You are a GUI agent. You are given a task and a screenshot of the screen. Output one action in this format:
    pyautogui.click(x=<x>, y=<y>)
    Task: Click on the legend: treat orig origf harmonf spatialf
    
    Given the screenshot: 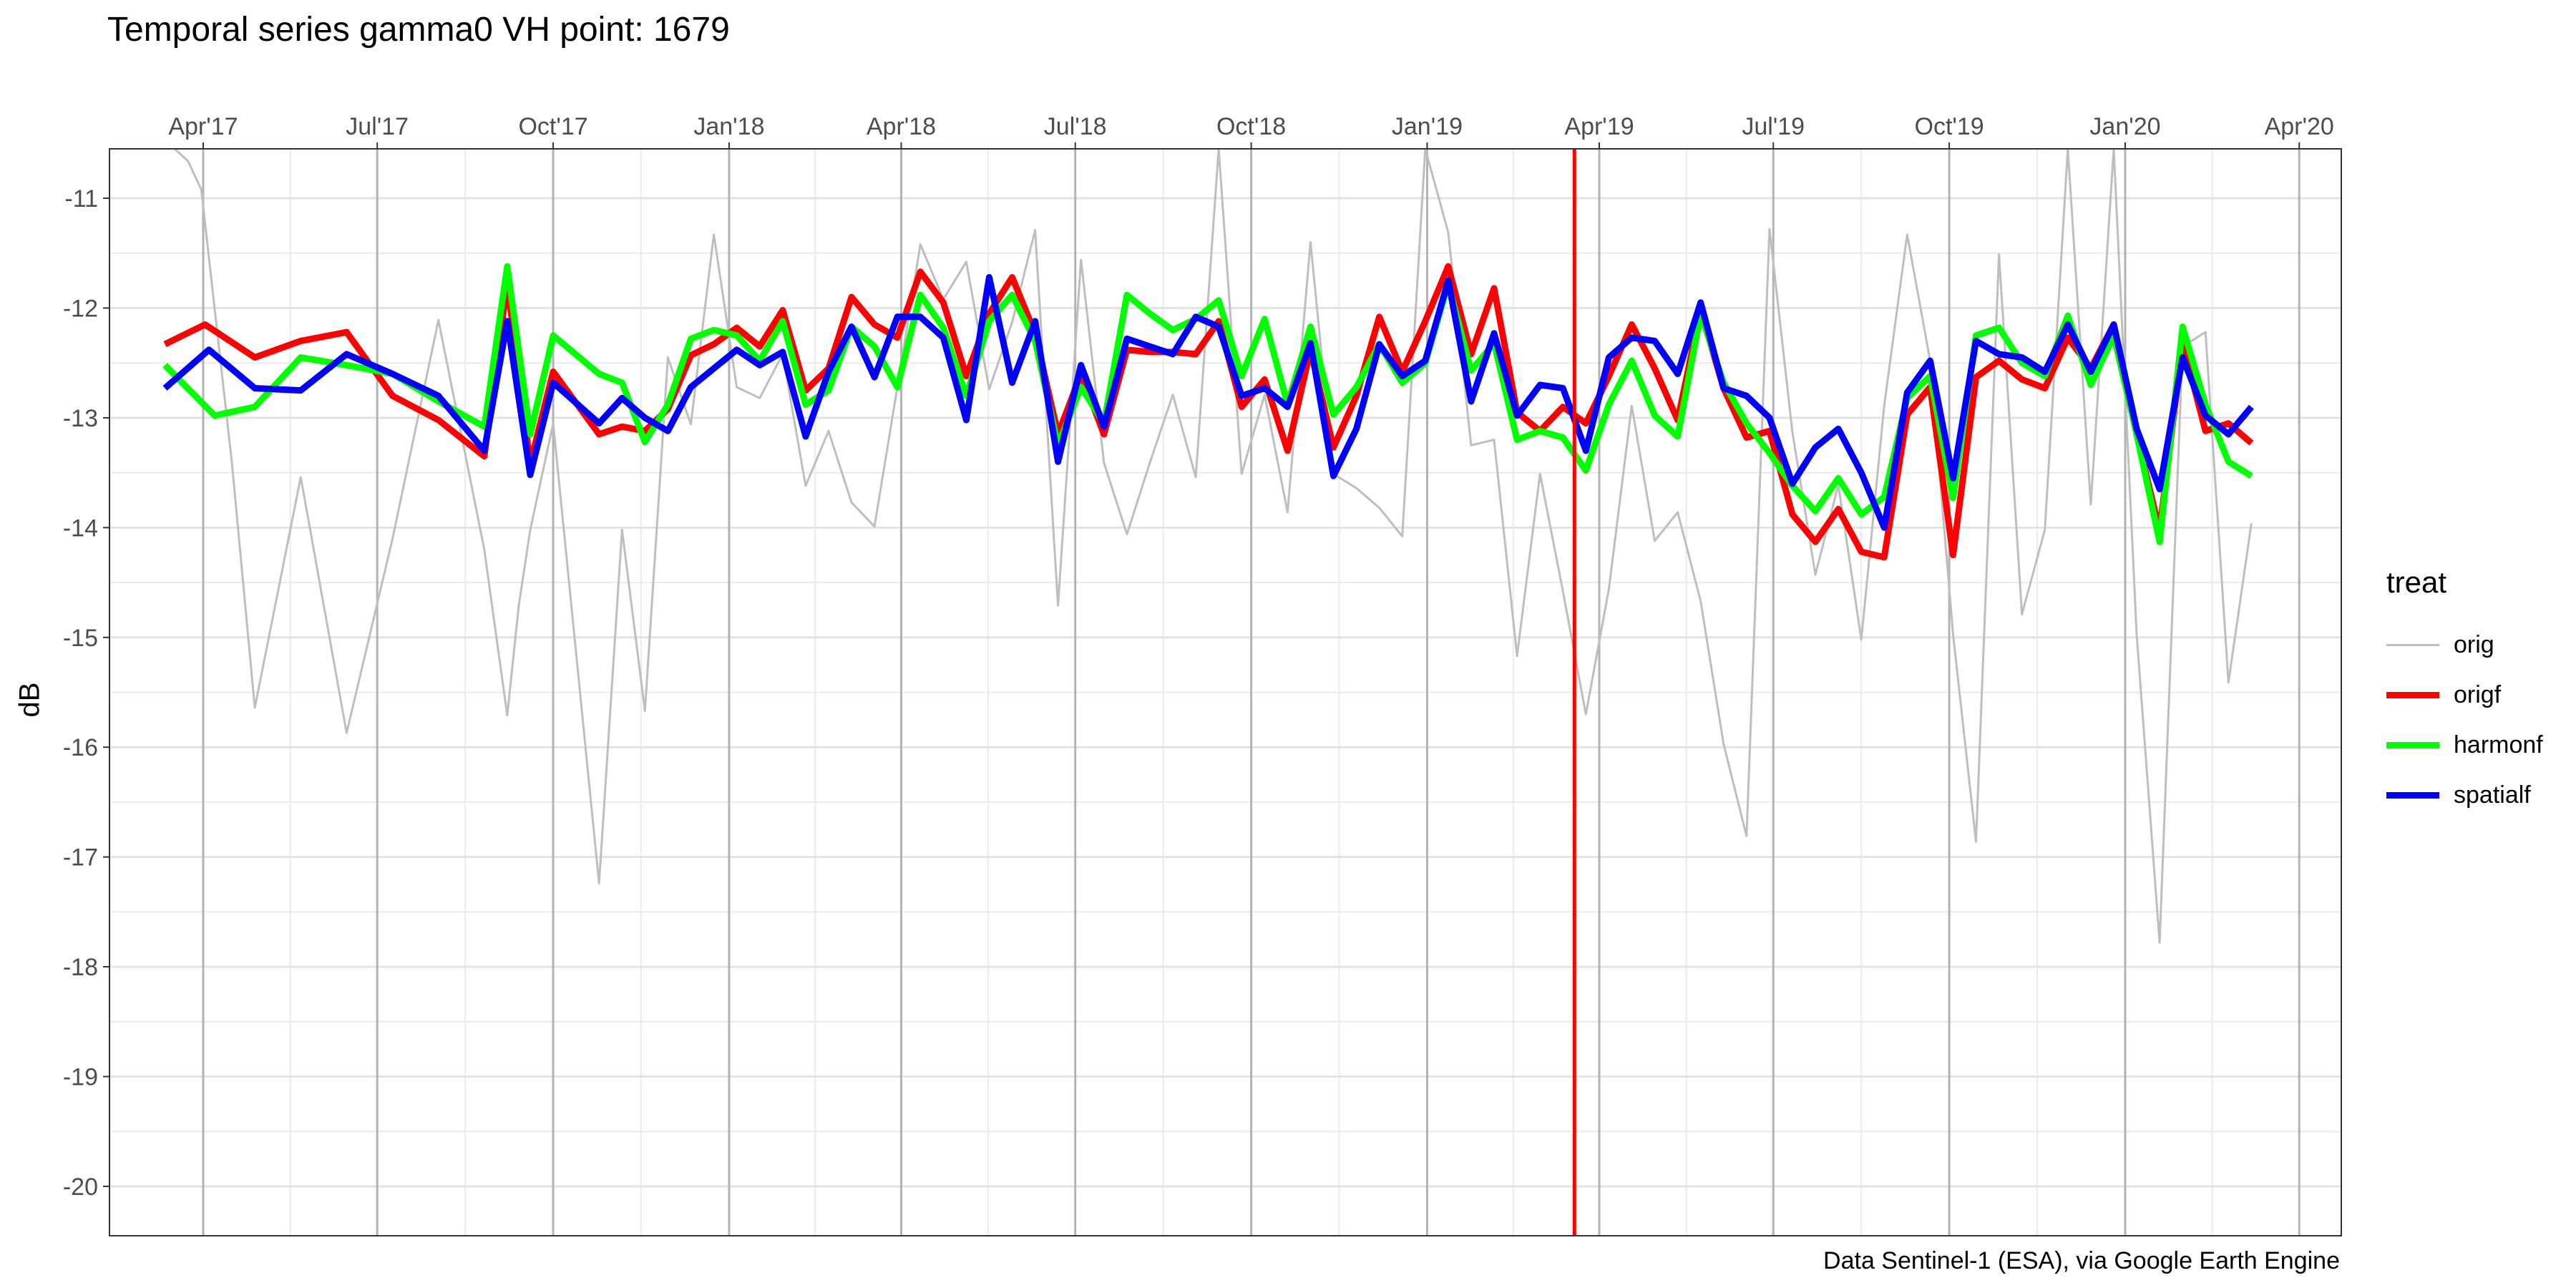 What is the action you would take?
    pyautogui.click(x=2475, y=692)
    